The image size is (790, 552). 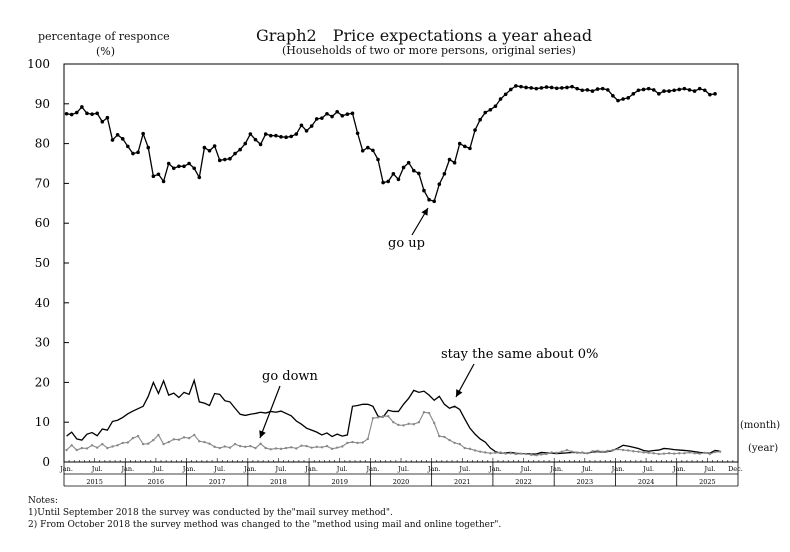 I want to click on chart-title: Graph2 Price expectations a year ahead, so click(x=424, y=35).